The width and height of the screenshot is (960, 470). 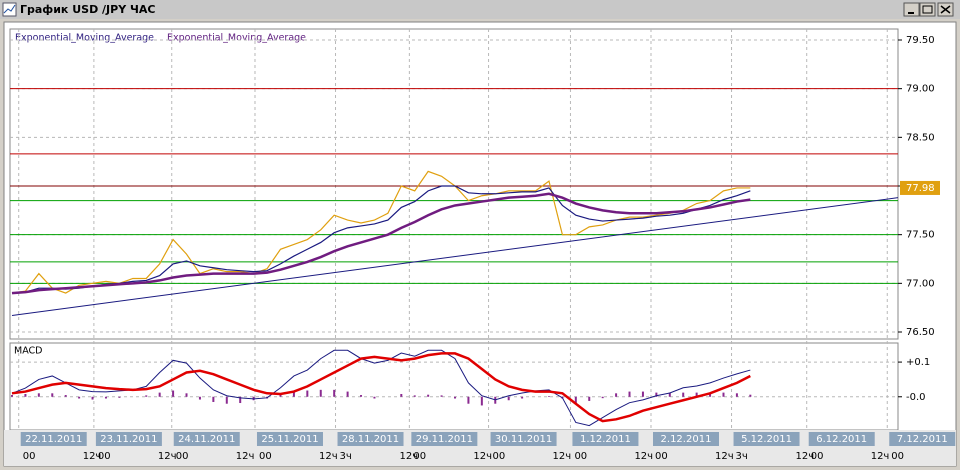 I want to click on date-label: 29.11.2011, so click(x=444, y=439).